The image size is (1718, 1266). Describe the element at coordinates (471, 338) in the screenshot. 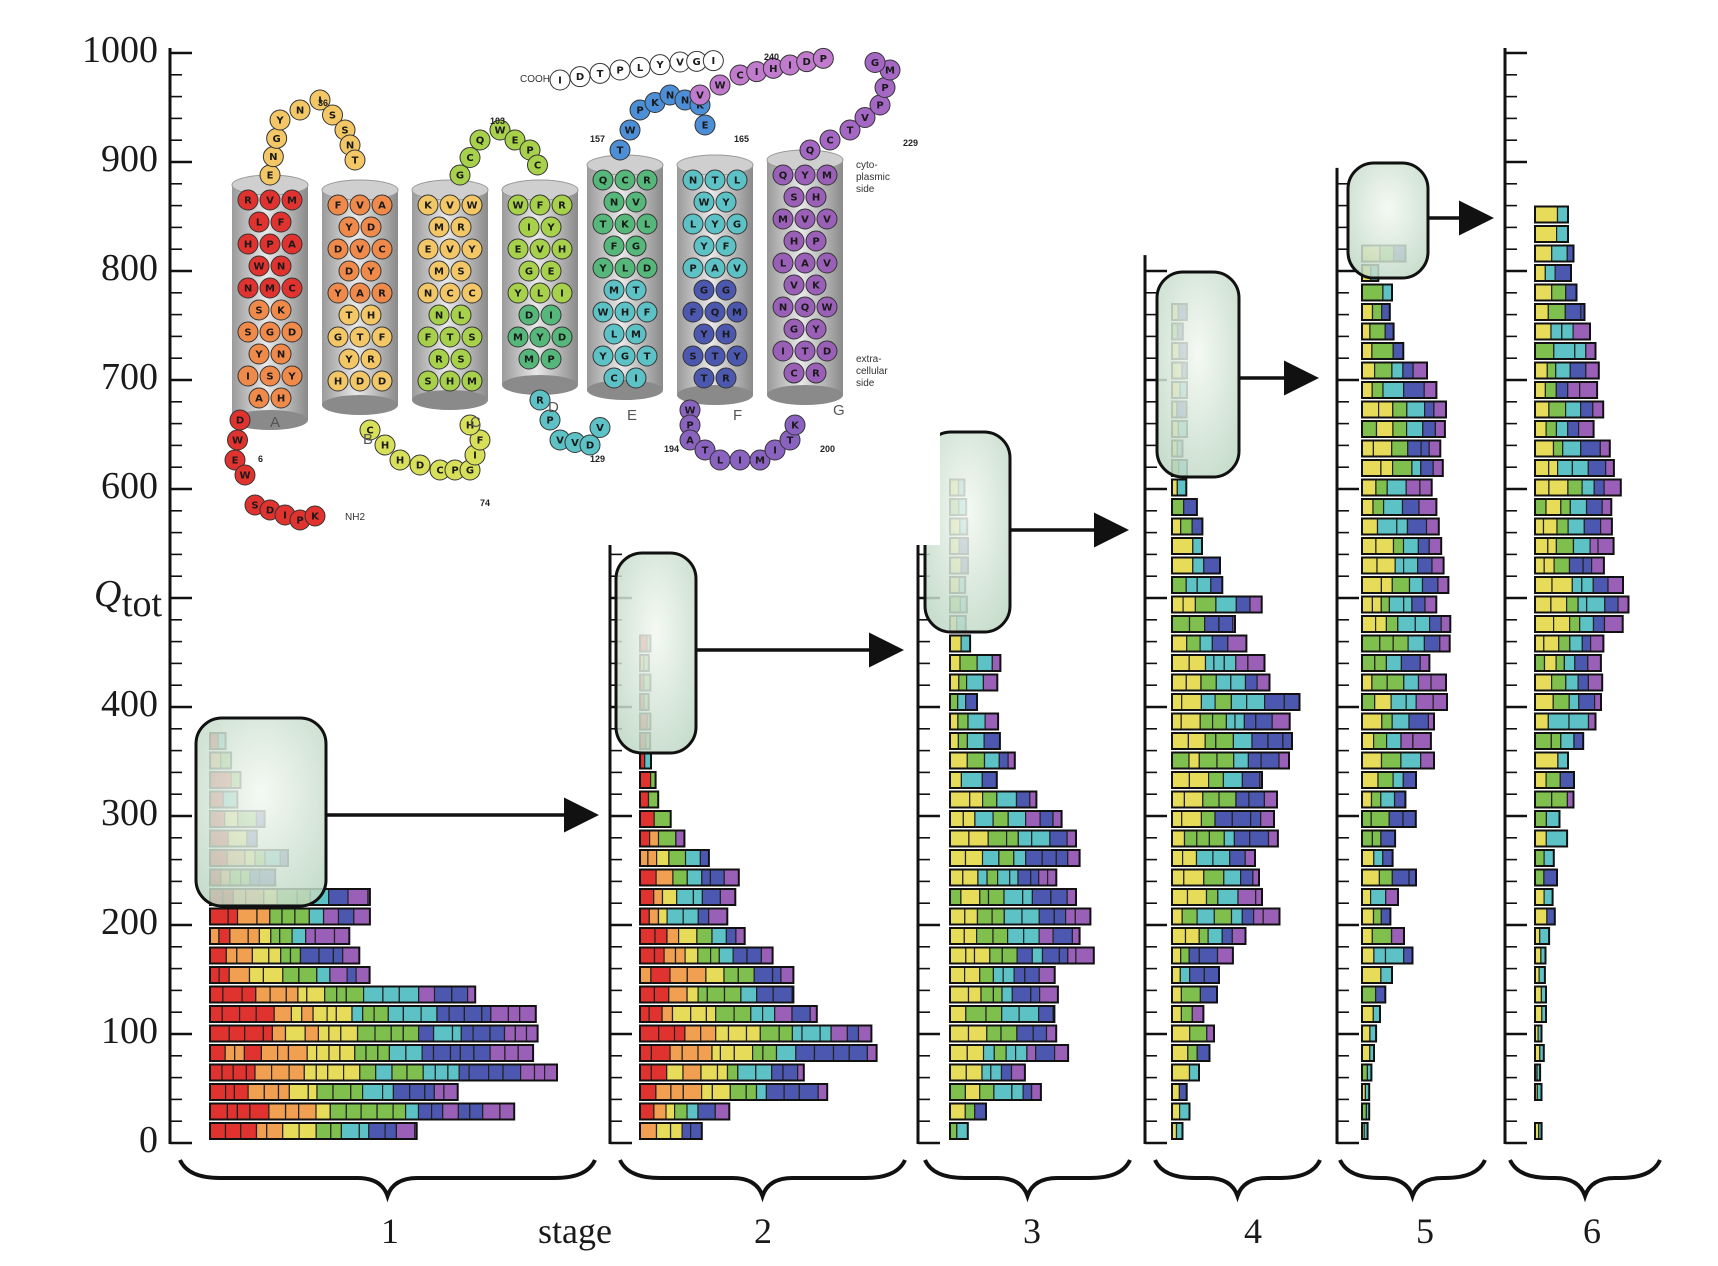

I see `residue-letter: S` at that location.